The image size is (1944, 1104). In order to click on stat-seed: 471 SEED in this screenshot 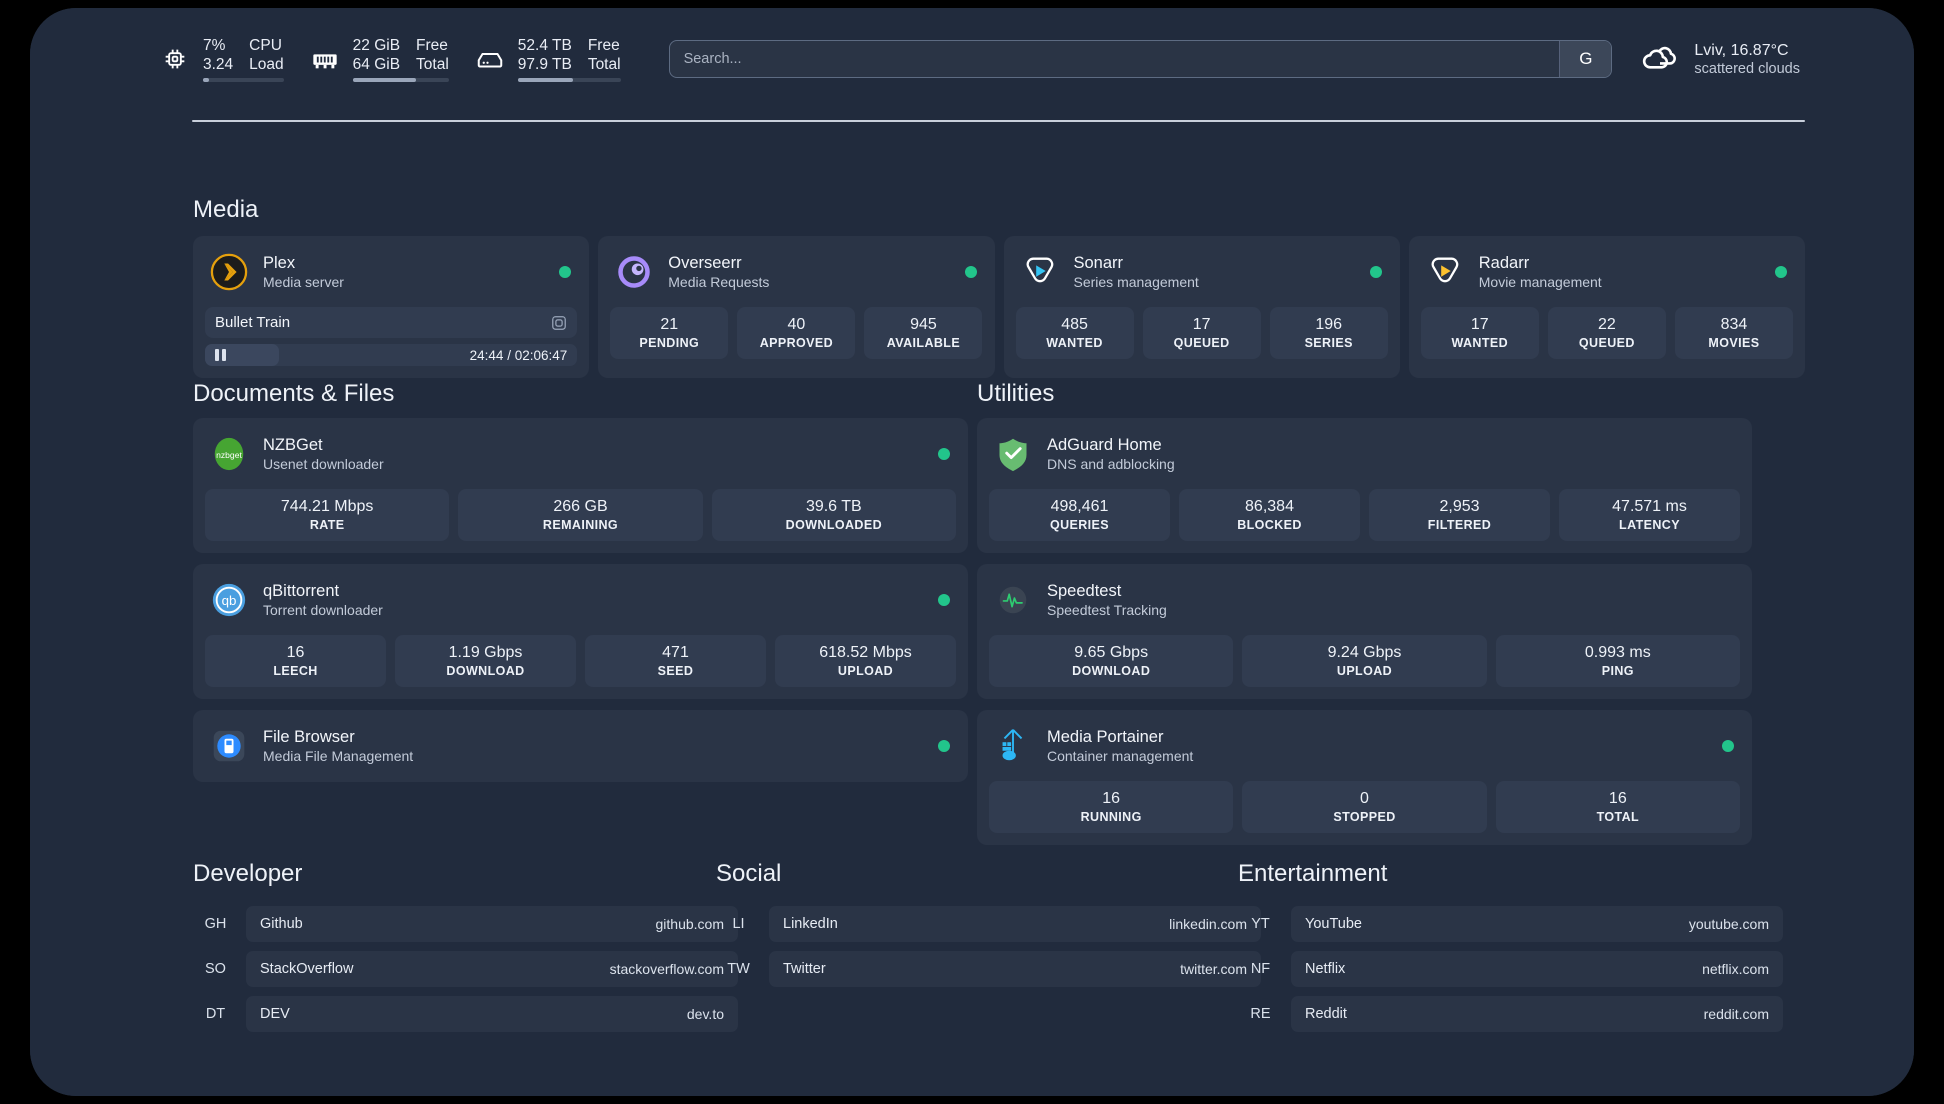, I will do `click(675, 661)`.